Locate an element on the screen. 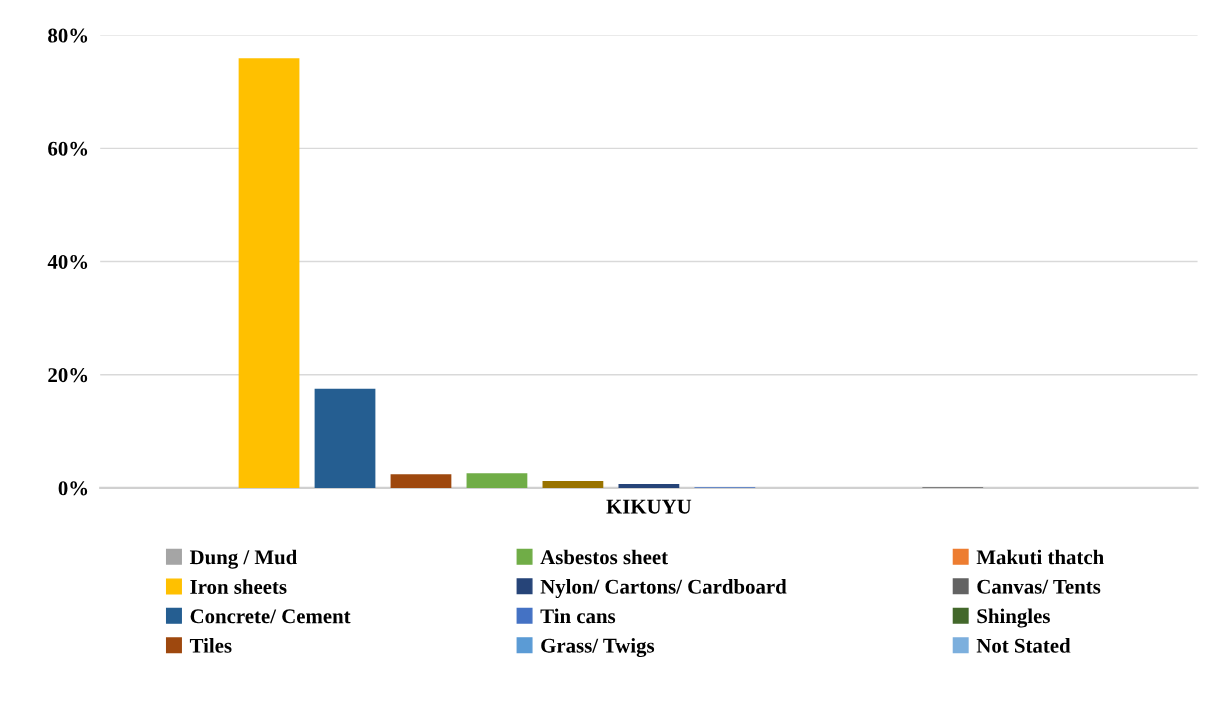 This screenshot has width=1222, height=703. legend-label: Asbestos sheet is located at coordinates (604, 557).